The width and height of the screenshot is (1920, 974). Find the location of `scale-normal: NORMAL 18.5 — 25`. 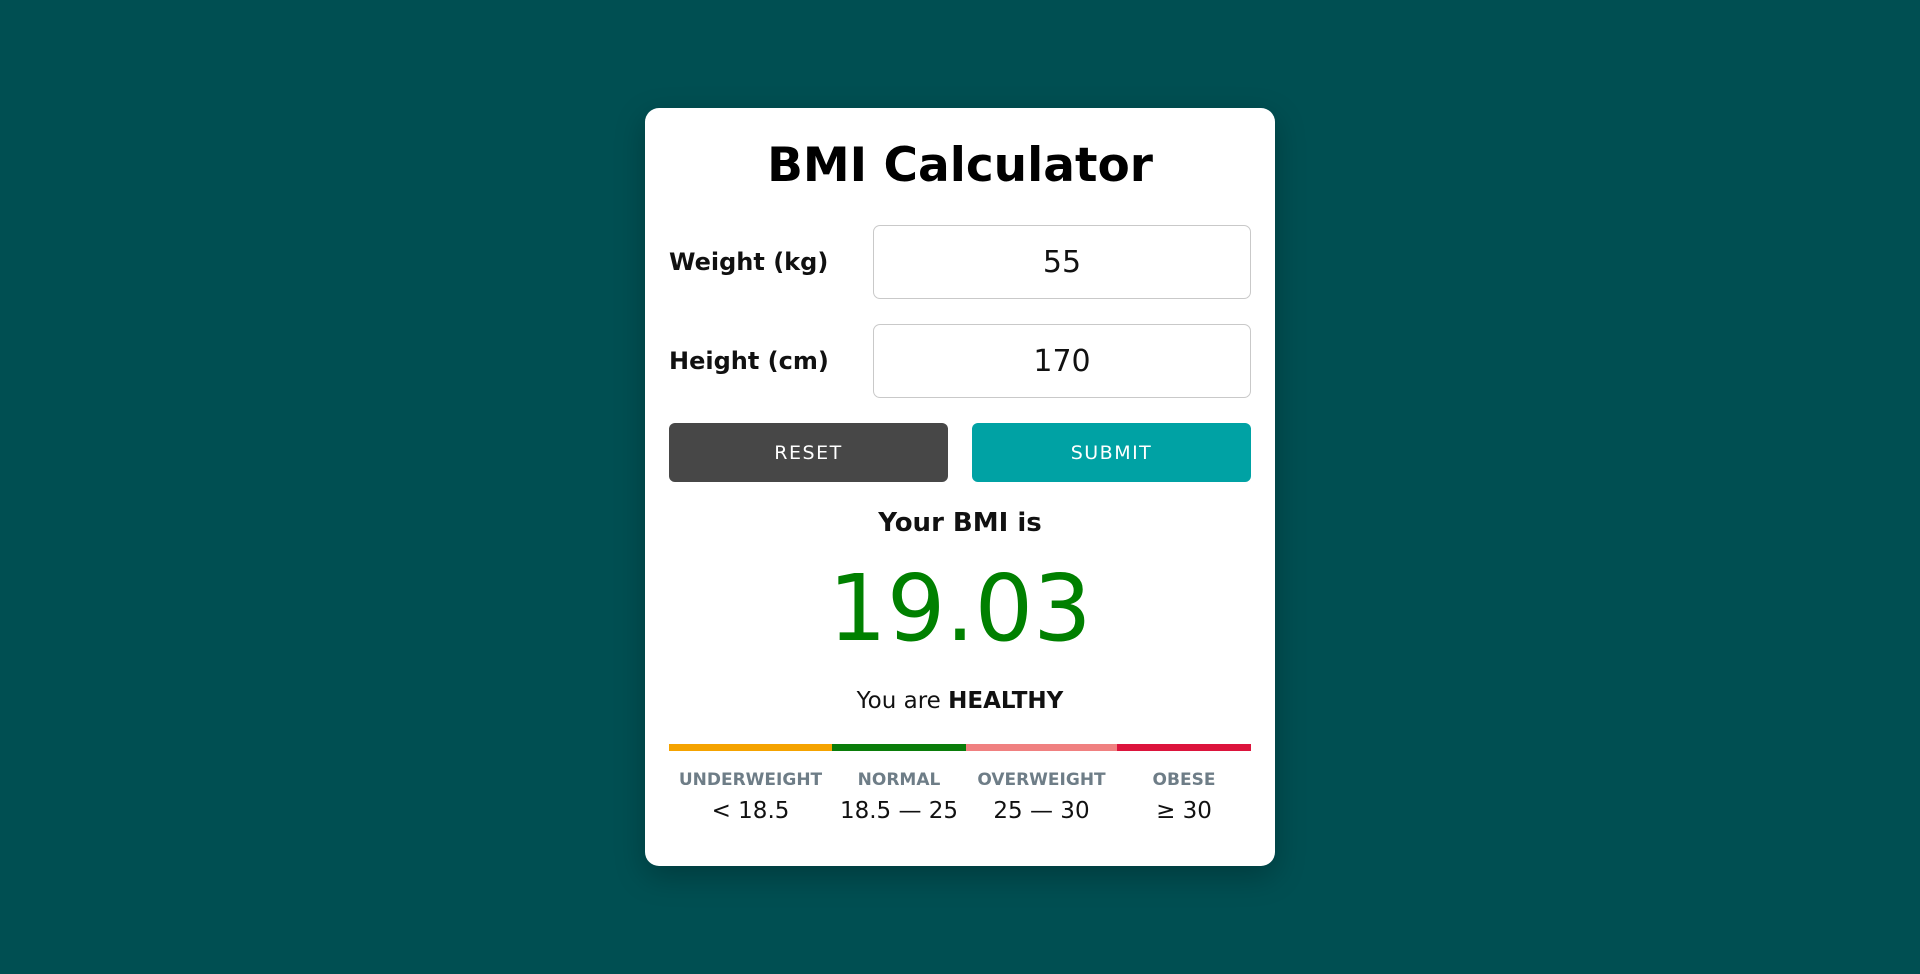

scale-normal: NORMAL 18.5 — 25 is located at coordinates (899, 784).